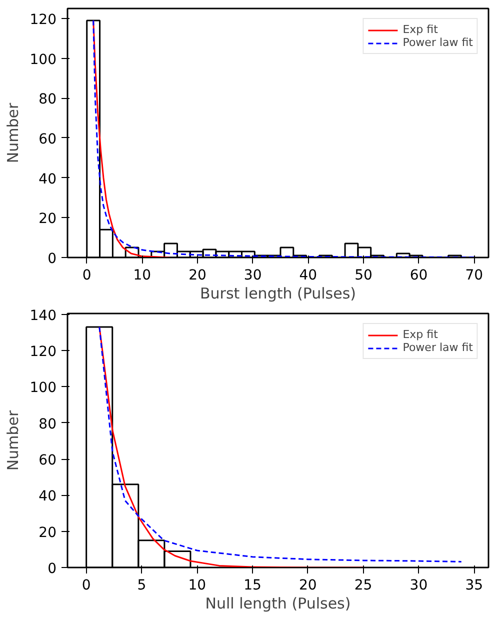 The image size is (500, 619). What do you see at coordinates (474, 276) in the screenshot?
I see `x-tick-label: 70` at bounding box center [474, 276].